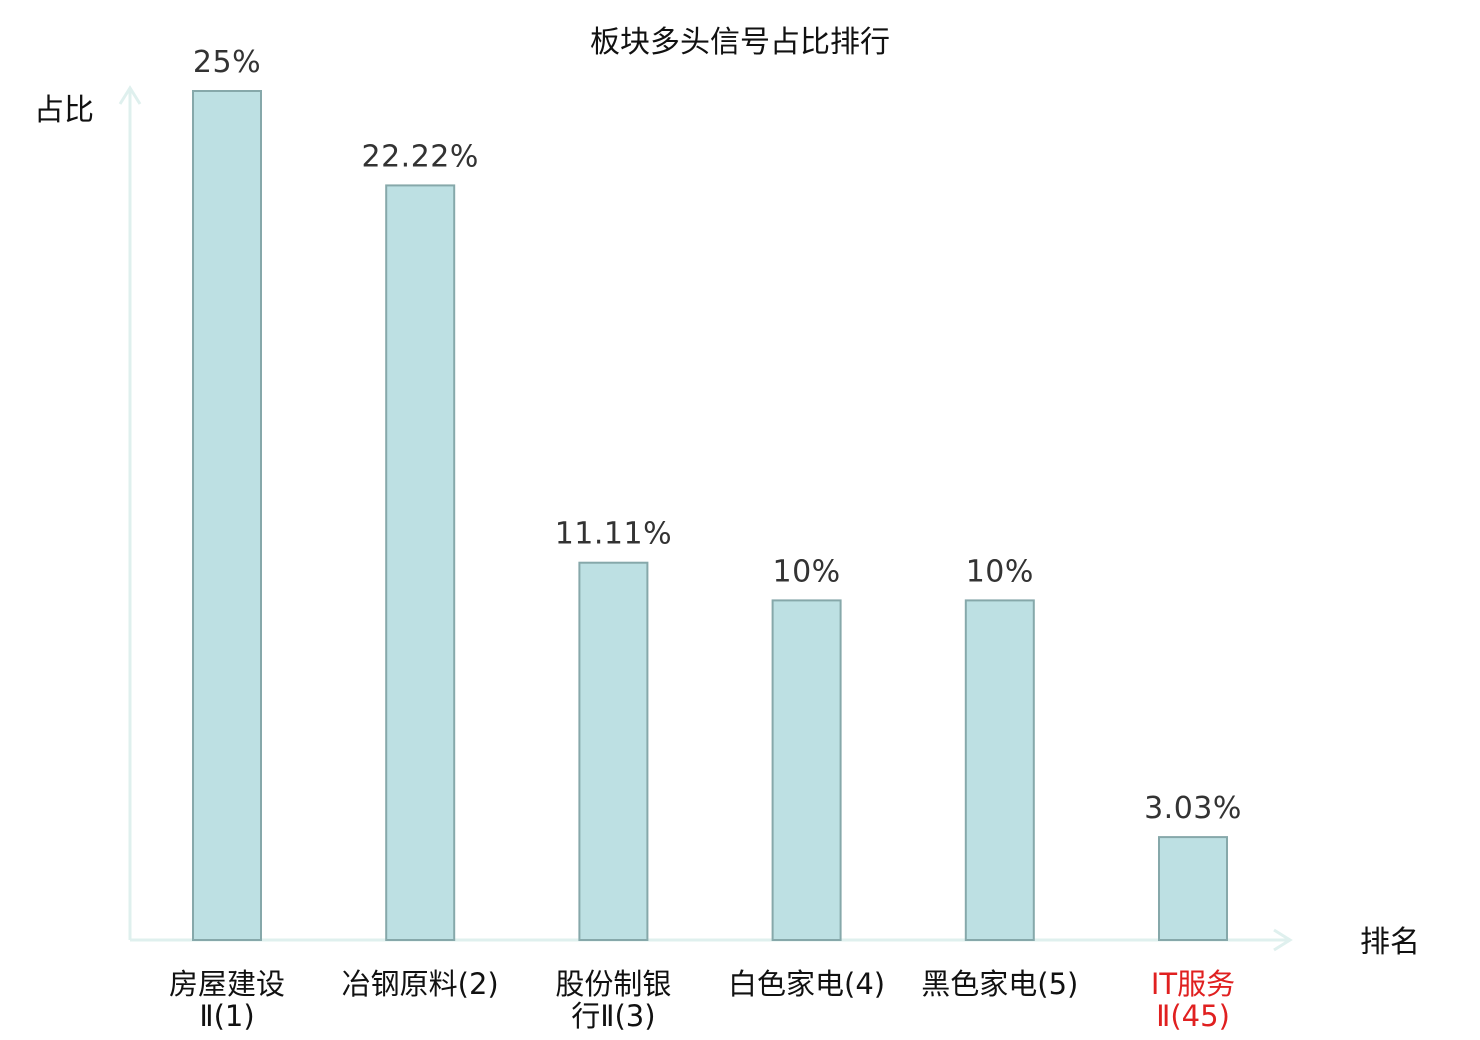 The width and height of the screenshot is (1480, 1040). What do you see at coordinates (1193, 808) in the screenshot?
I see `value-label: 3.03%` at bounding box center [1193, 808].